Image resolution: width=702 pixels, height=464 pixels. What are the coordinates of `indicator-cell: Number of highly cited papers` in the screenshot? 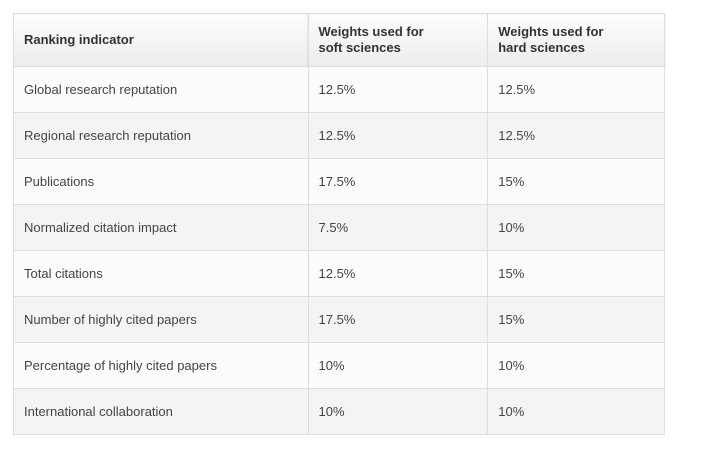 It's located at (161, 319).